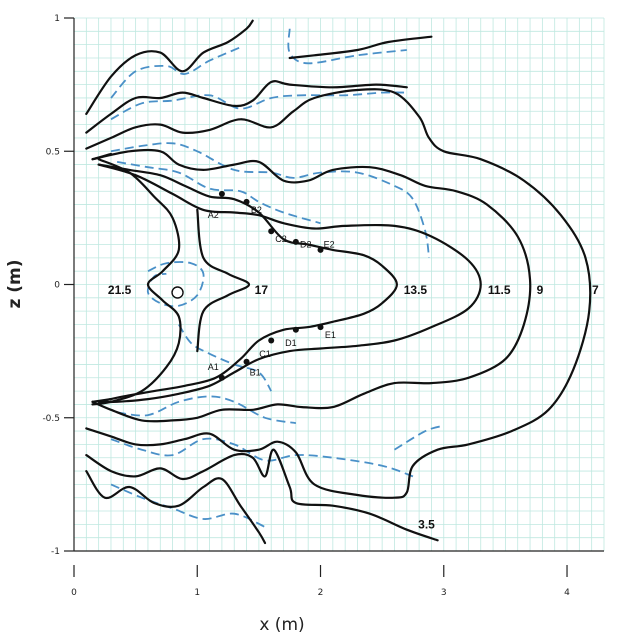 The height and width of the screenshot is (637, 619). Describe the element at coordinates (416, 290) in the screenshot. I see `contour-value-label: 13.5` at that location.